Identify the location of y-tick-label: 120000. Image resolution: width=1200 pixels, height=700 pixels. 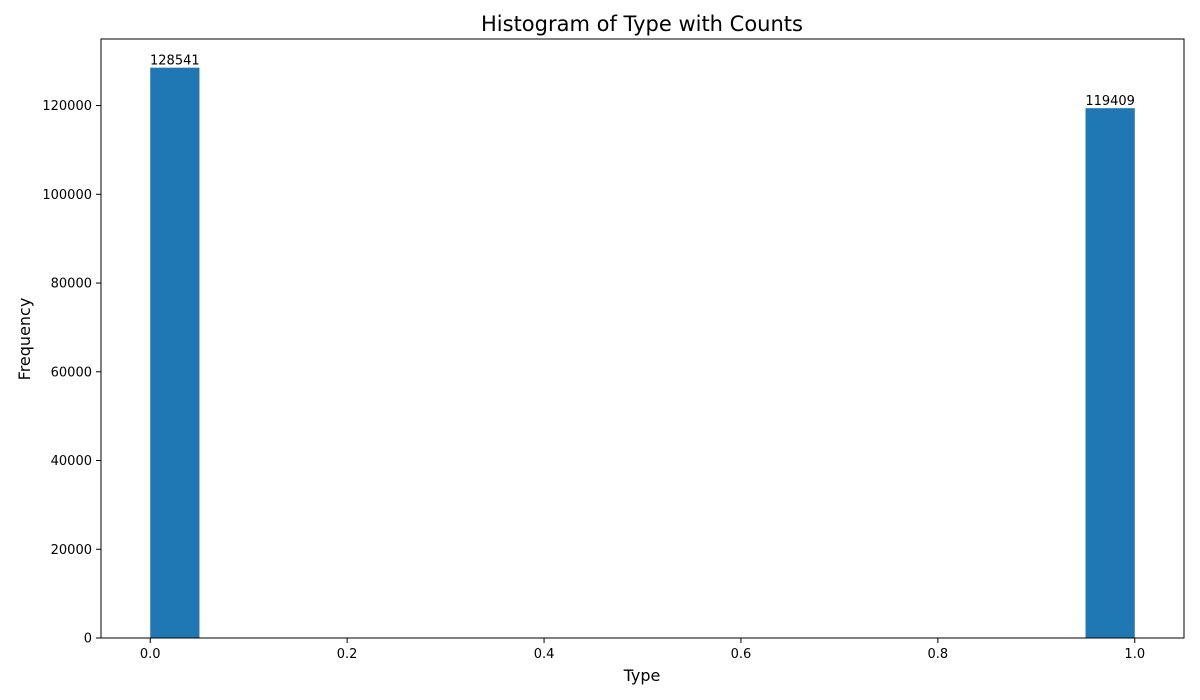
(67, 106).